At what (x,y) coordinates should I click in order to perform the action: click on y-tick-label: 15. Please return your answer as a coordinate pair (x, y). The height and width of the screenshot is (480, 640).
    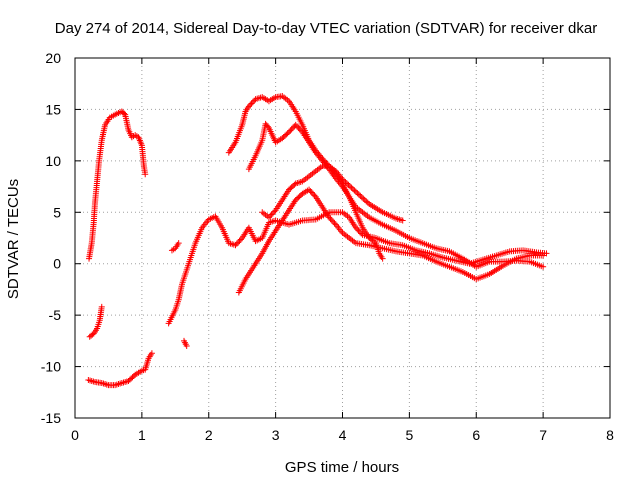
    Looking at the image, I should click on (53, 109).